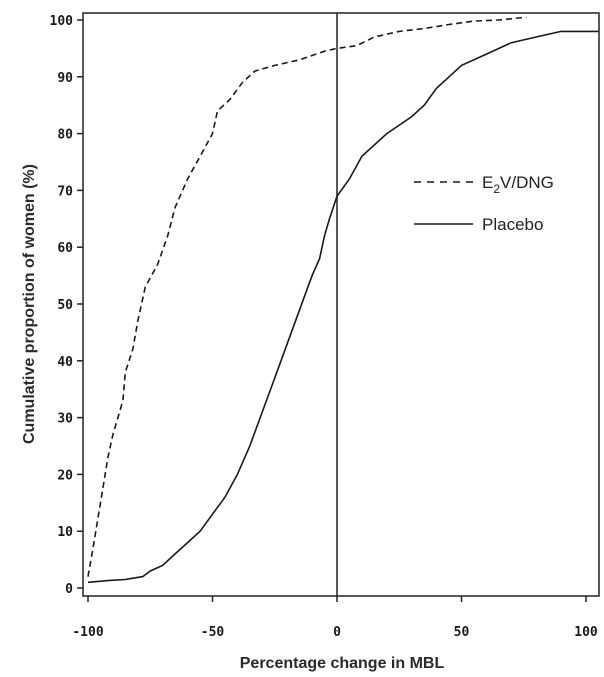  Describe the element at coordinates (65, 532) in the screenshot. I see `y-tick-label: 10` at that location.